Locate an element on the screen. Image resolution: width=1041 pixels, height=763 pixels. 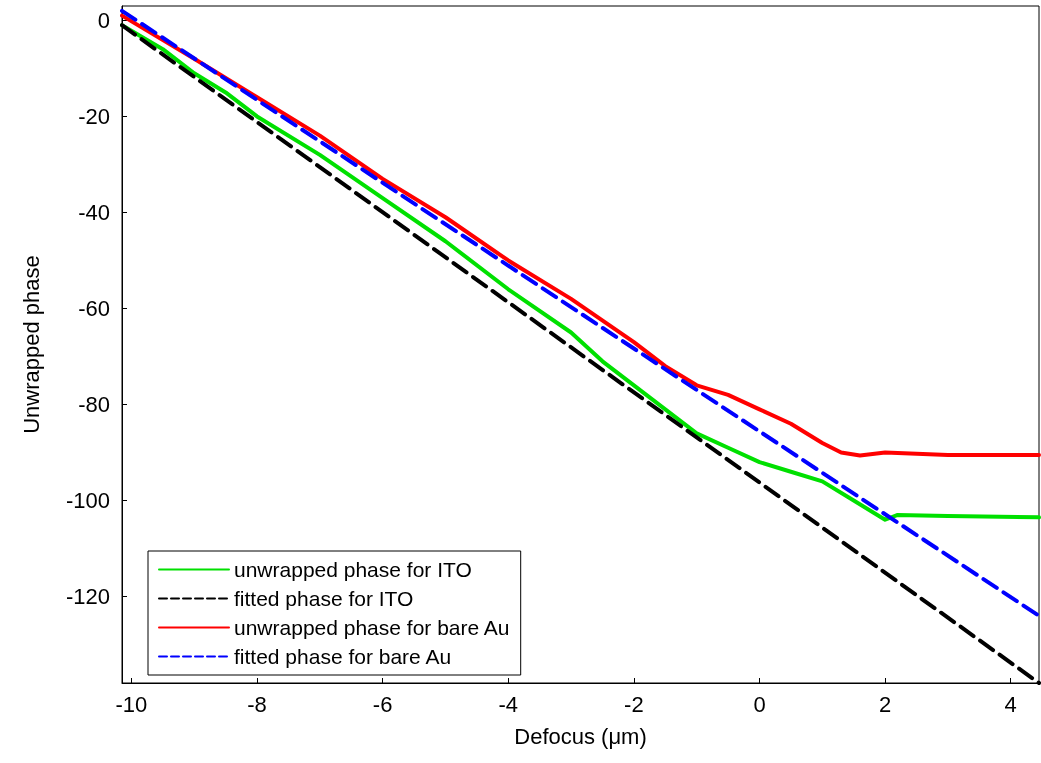
y-tick-label: -20 is located at coordinates (94, 116).